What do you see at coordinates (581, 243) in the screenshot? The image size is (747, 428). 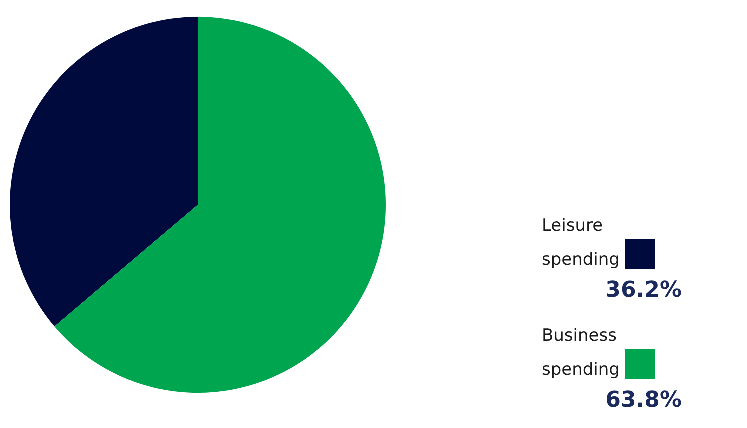 I see `legend-label: Leisure spending` at bounding box center [581, 243].